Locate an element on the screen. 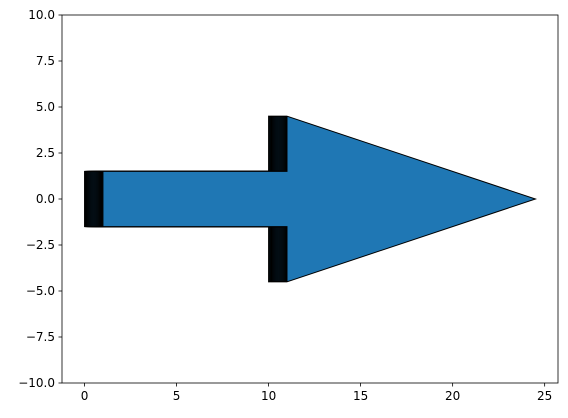  y-tick-label: 2.5 is located at coordinates (45, 153).